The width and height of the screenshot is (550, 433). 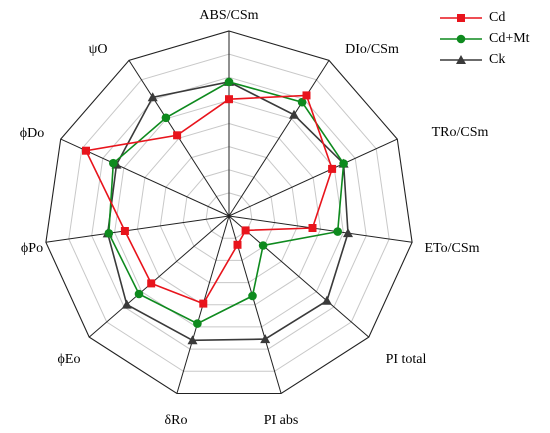 I want to click on axis-label-2: DIo/CSm, so click(x=372, y=49).